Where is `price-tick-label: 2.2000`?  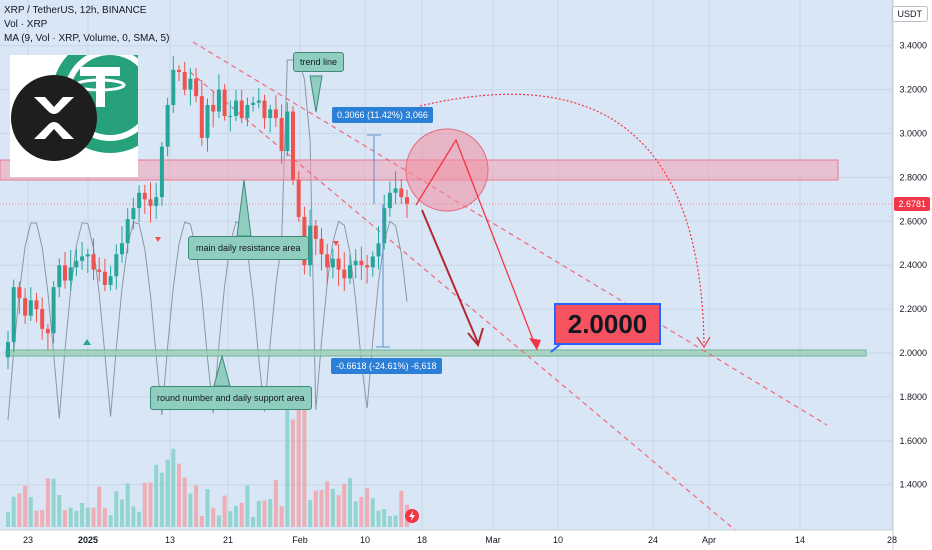
price-tick-label: 2.2000 is located at coordinates (913, 309).